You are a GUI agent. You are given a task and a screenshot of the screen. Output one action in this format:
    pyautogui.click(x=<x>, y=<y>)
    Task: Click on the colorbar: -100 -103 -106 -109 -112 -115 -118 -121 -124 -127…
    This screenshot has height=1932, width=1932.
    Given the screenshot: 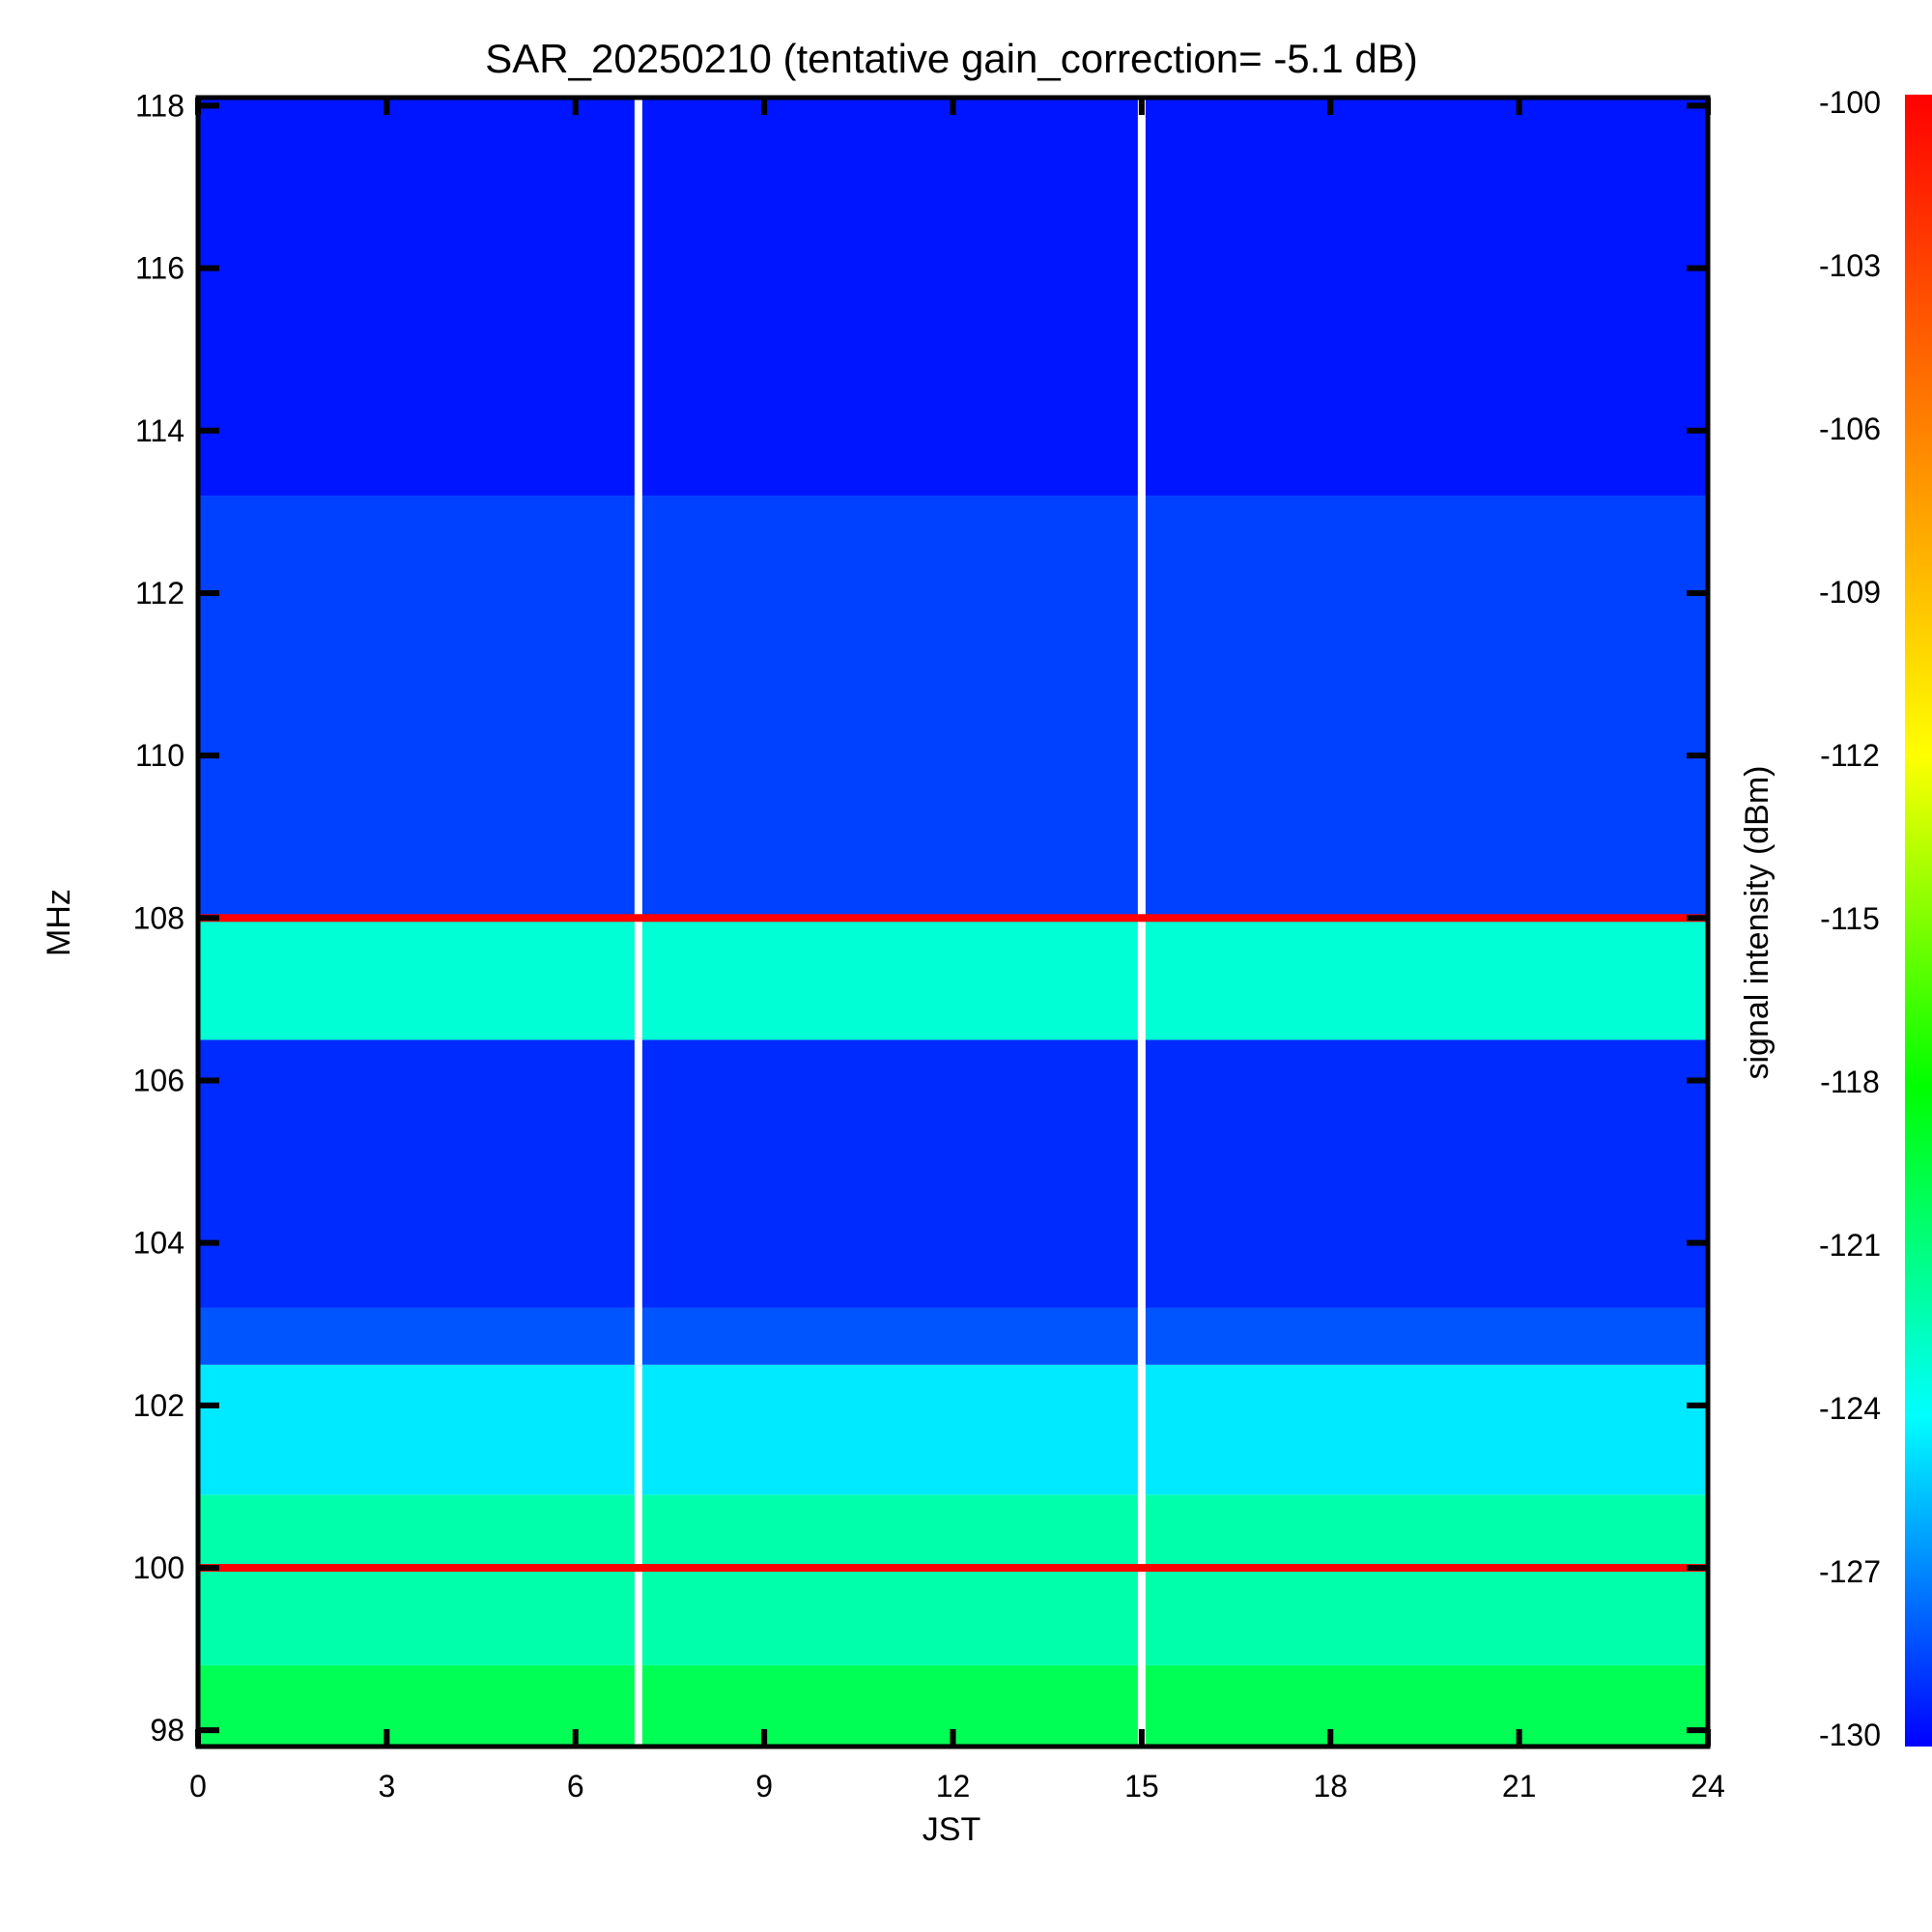 What is the action you would take?
    pyautogui.click(x=1875, y=918)
    